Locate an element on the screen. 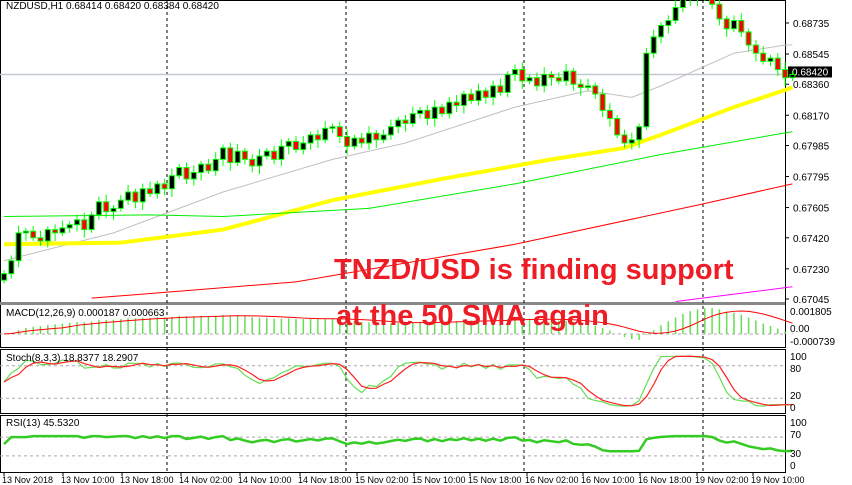 This screenshot has width=852, height=485. x-tick-label: 13 Nov 10:00 is located at coordinates (88, 480).